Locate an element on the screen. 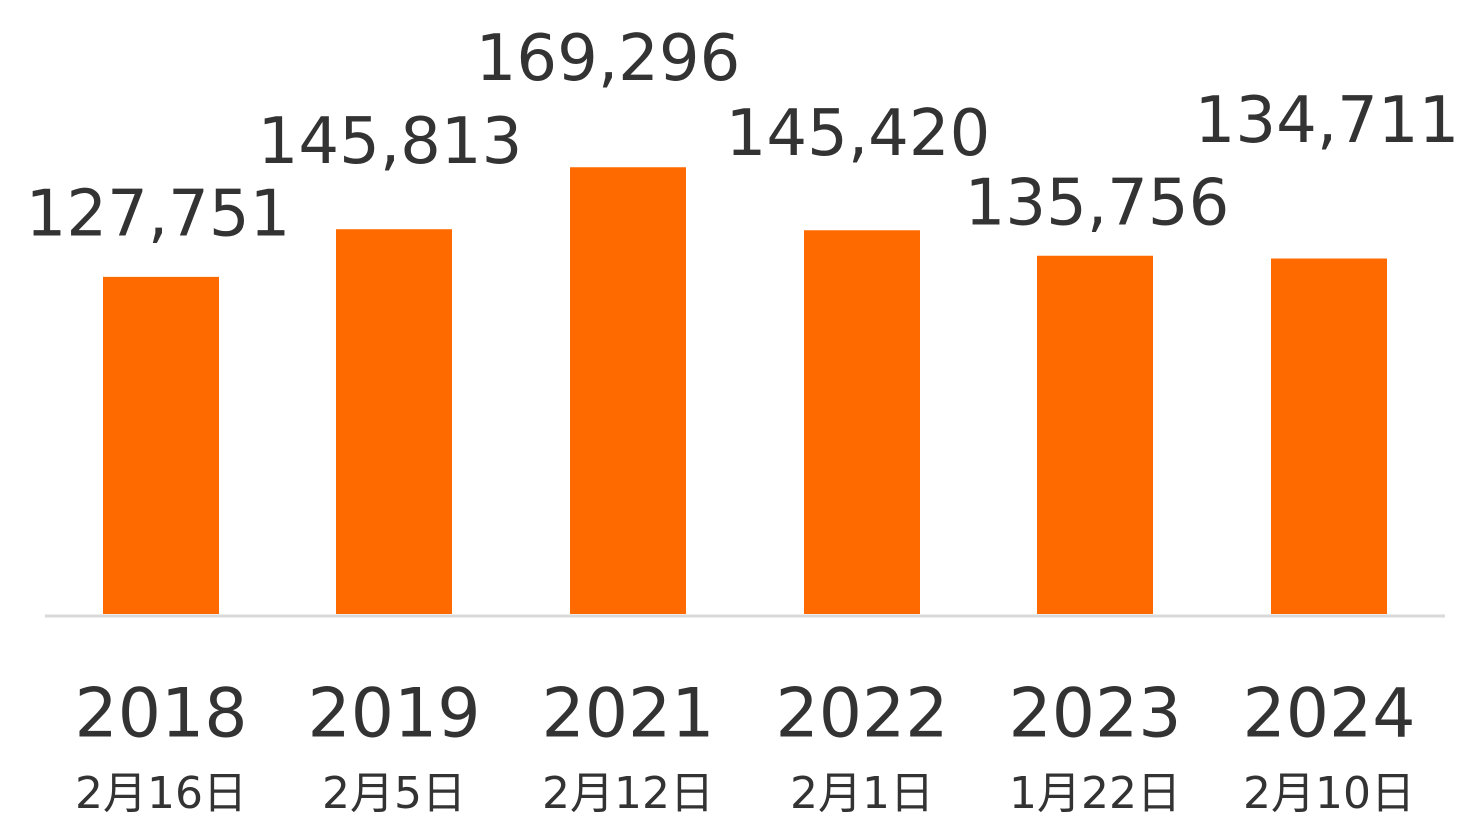 The height and width of the screenshot is (824, 1464). x-tick-label: 2018 is located at coordinates (160, 714).